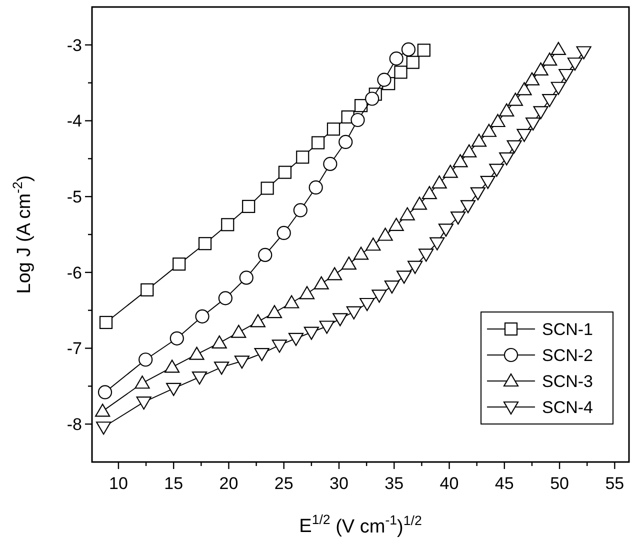 Image resolution: width=631 pixels, height=550 pixels. Describe the element at coordinates (74, 121) in the screenshot. I see `y-tick-label: -4` at that location.